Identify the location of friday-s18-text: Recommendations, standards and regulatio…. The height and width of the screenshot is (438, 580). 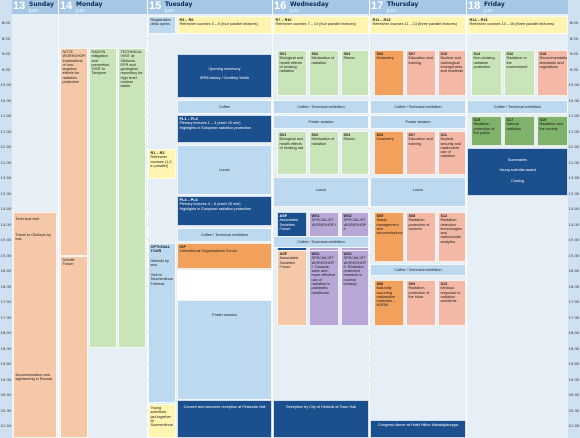
(553, 62).